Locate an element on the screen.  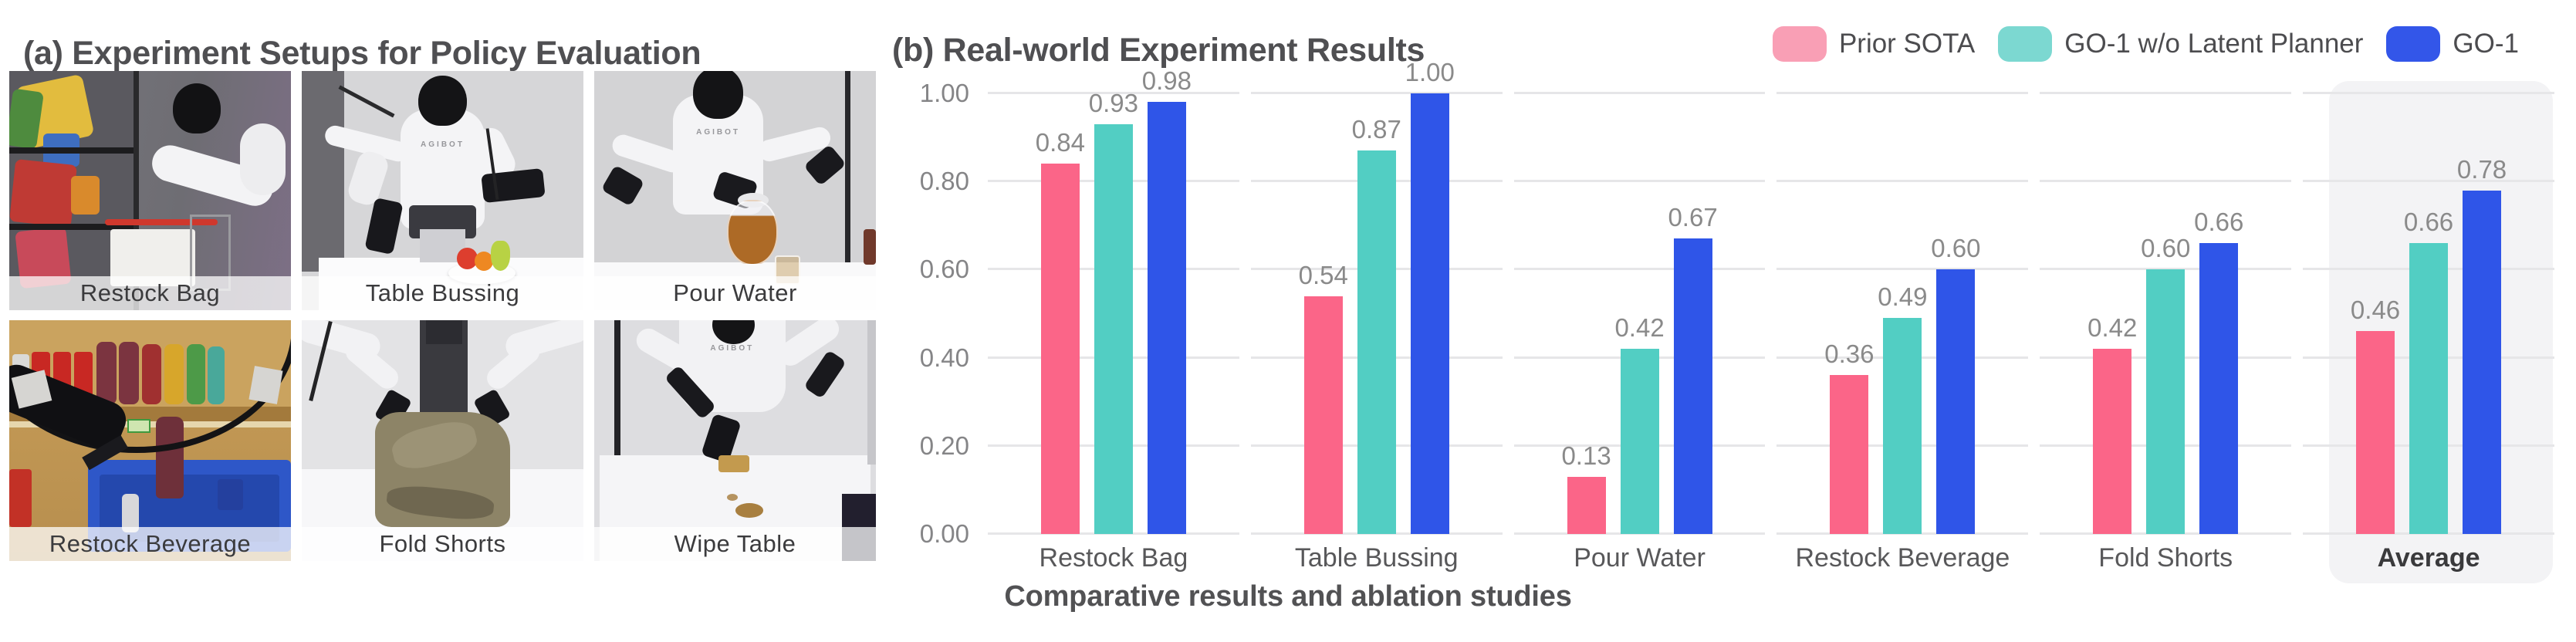
robot-left-gripper is located at coordinates (383, 226).